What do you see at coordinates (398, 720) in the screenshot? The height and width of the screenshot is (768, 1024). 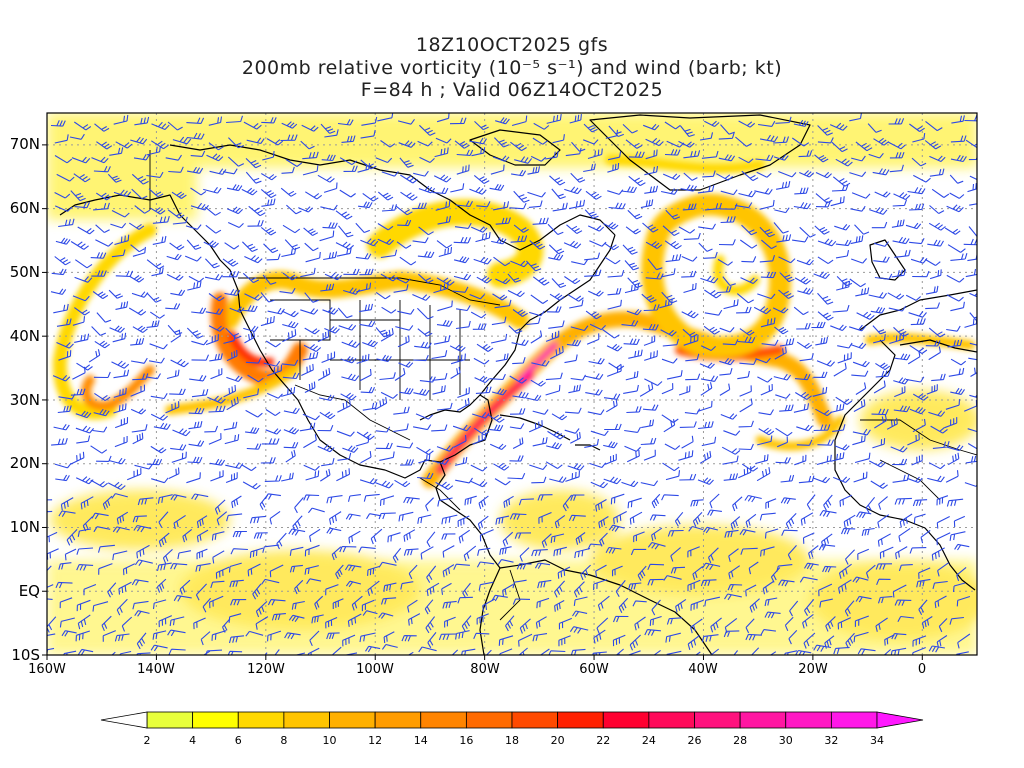 I see `colorbar-box` at bounding box center [398, 720].